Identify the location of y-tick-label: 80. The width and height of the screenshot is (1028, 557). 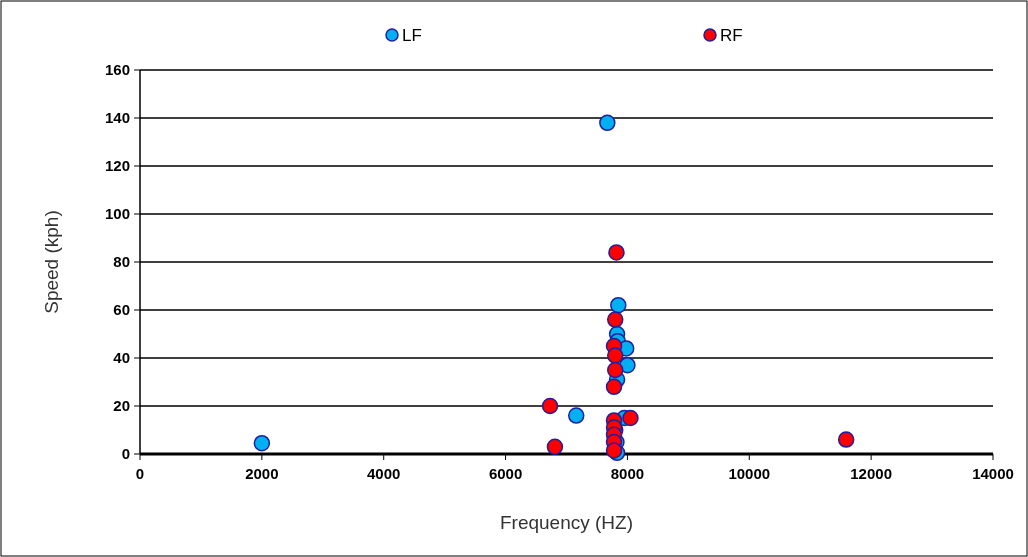
(121, 261).